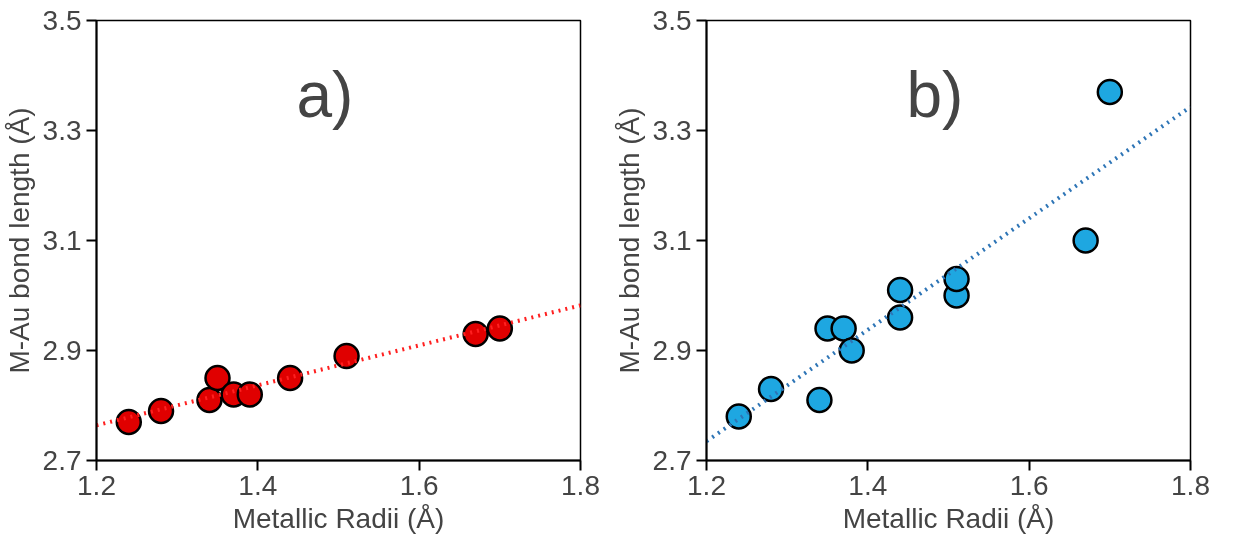 The image size is (1236, 550). Describe the element at coordinates (325, 94) in the screenshot. I see `annotation: a)` at that location.